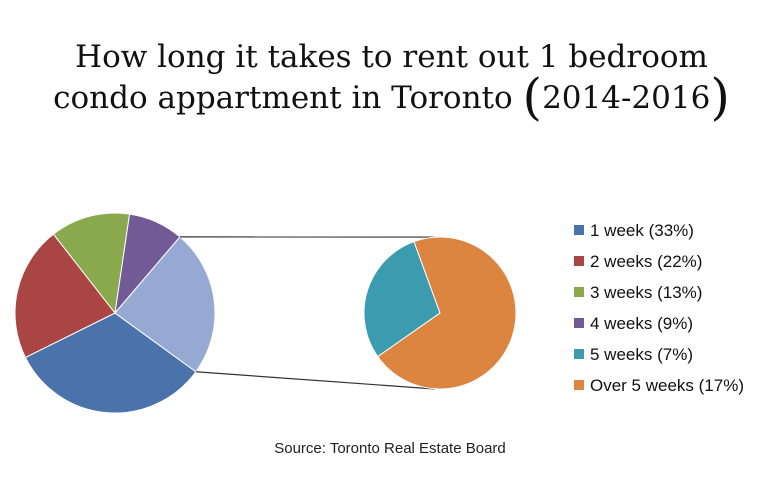  What do you see at coordinates (91, 263) in the screenshot?
I see `pie-slice-3-weeks` at bounding box center [91, 263].